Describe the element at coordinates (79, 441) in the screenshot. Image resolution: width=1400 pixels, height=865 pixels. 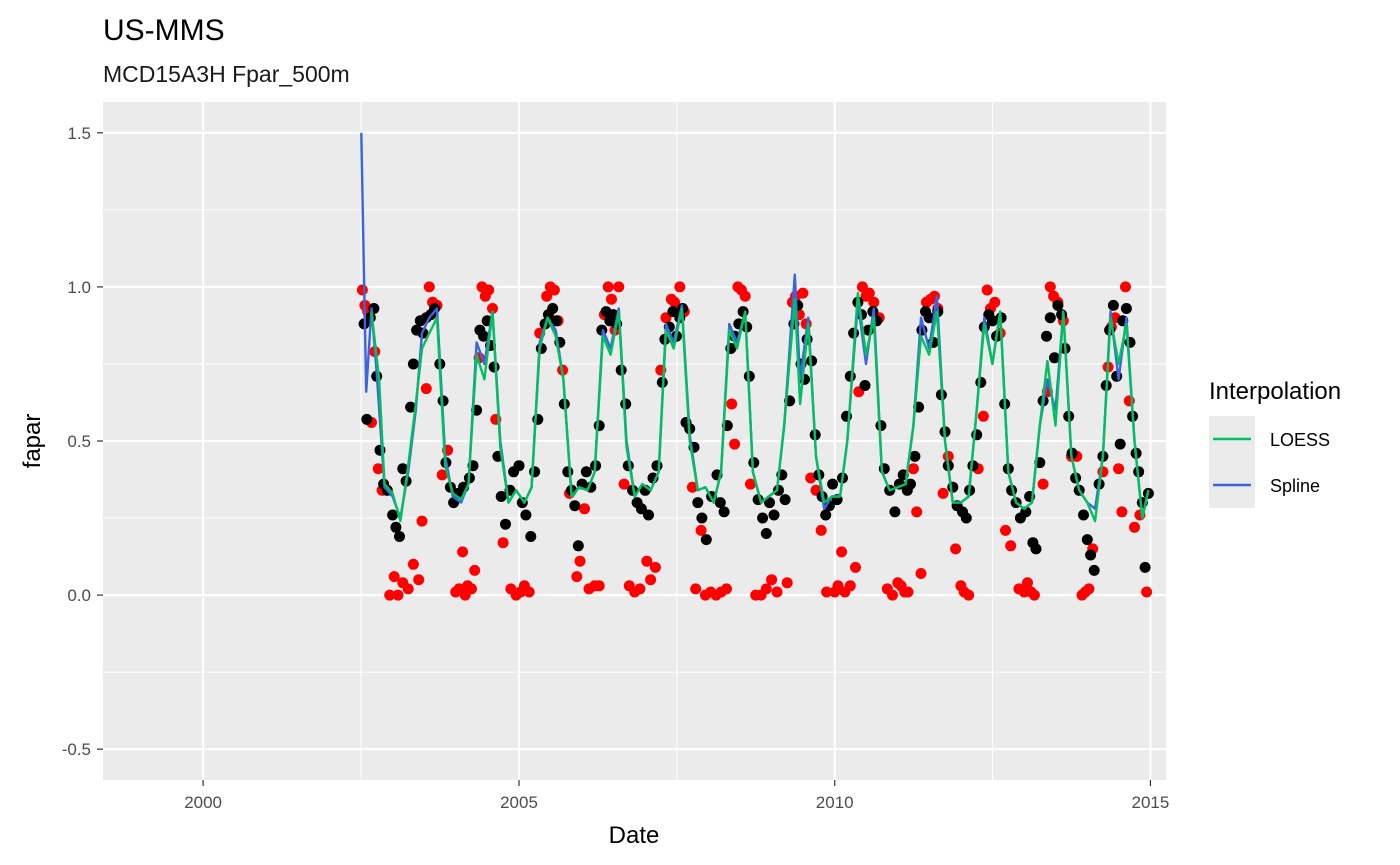
I see `y-tick-label: 0.5` at that location.